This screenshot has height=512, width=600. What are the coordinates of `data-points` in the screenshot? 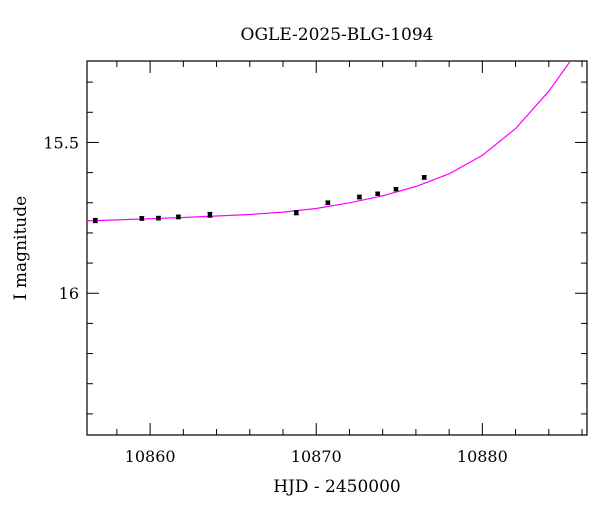 It's located at (259, 199).